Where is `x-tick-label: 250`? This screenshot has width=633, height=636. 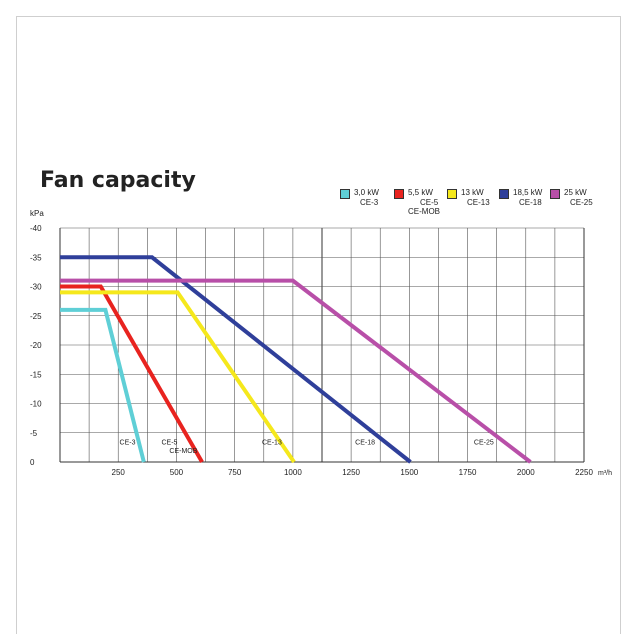 x-tick-label: 250 is located at coordinates (119, 472).